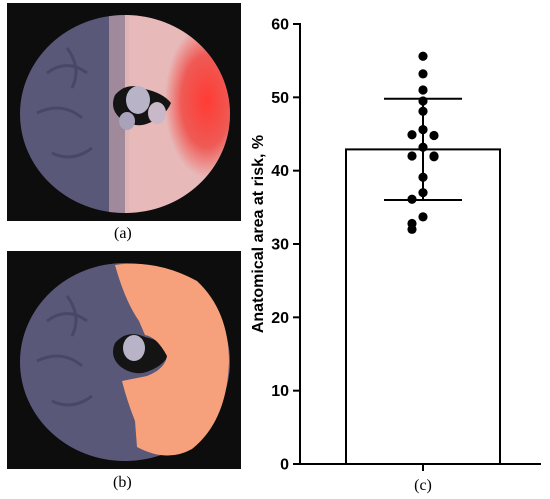 This screenshot has width=550, height=499. Describe the element at coordinates (280, 98) in the screenshot. I see `y-tick-label: 50` at that location.